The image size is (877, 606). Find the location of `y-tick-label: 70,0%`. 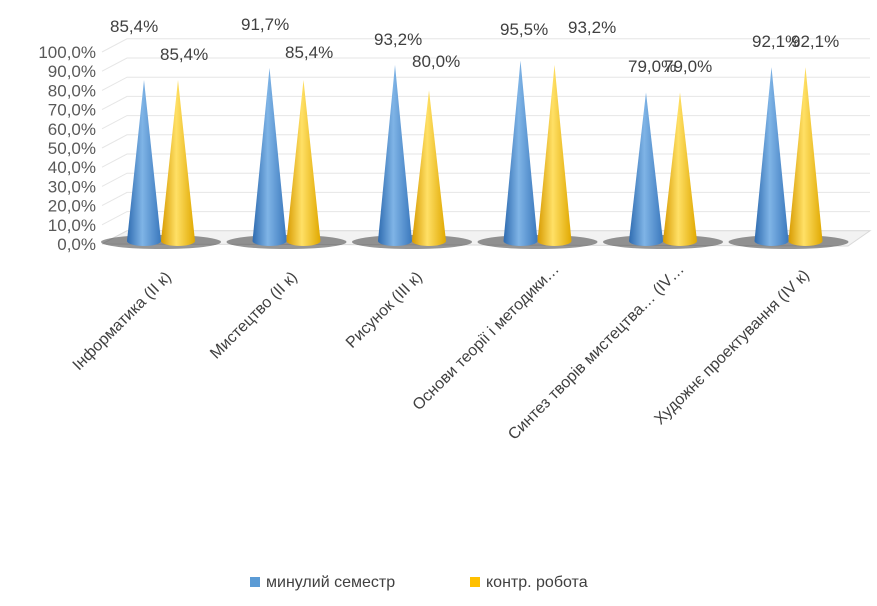

y-tick-label: 70,0% is located at coordinates (72, 110).